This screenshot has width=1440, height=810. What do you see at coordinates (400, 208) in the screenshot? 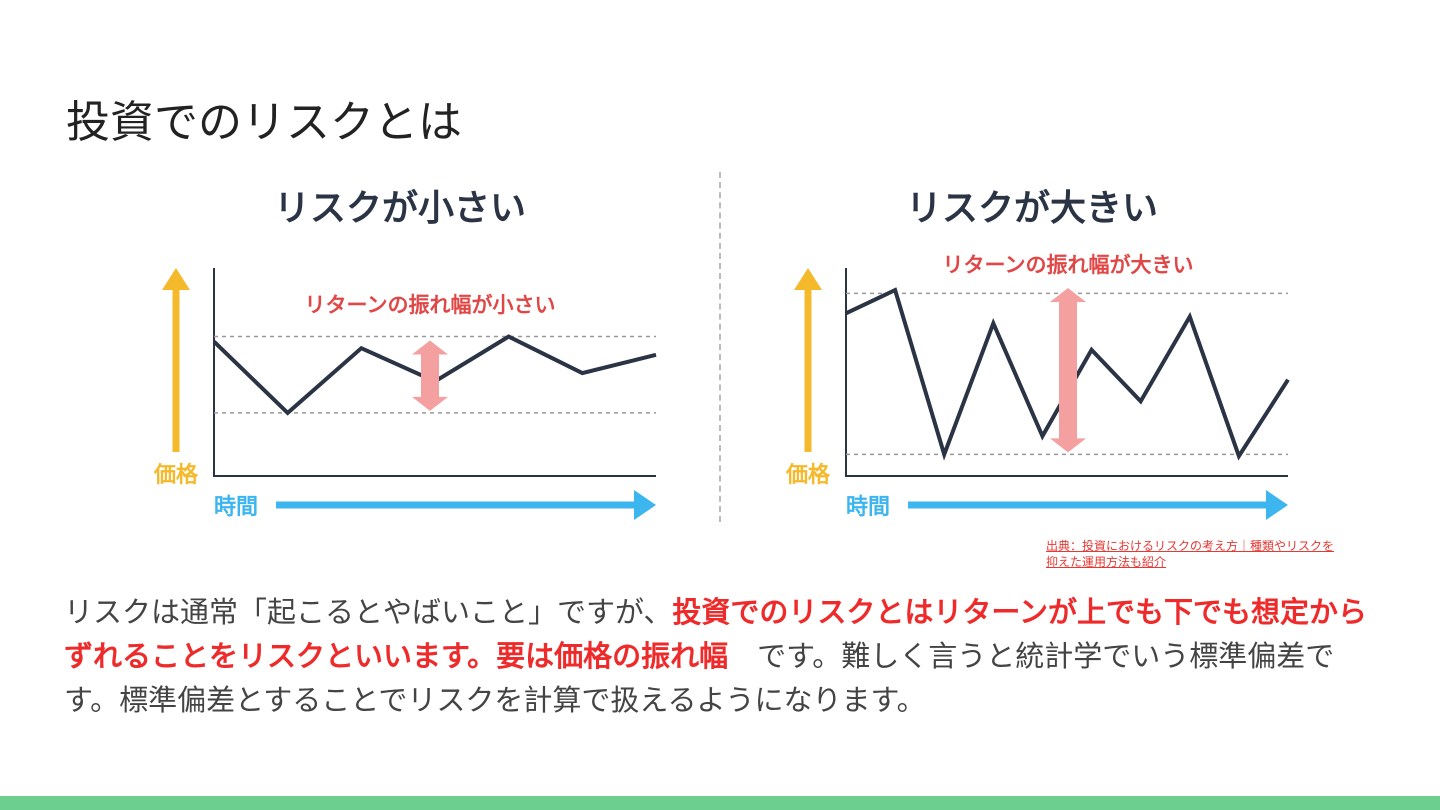
I see `chart-heading: リスクが小さい` at bounding box center [400, 208].